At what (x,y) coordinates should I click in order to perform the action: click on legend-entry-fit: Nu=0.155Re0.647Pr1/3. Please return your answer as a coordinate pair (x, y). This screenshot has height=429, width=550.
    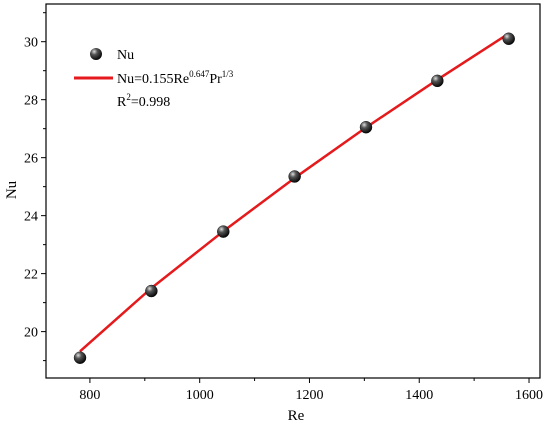
    Looking at the image, I should click on (154, 78).